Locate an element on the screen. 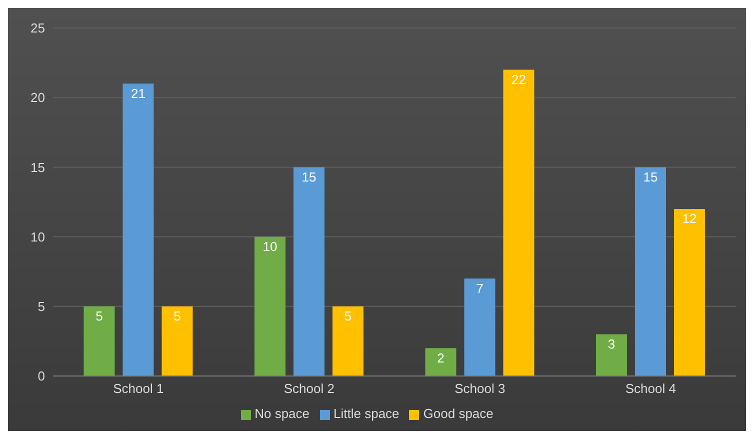  legend-label: Good space is located at coordinates (458, 413).